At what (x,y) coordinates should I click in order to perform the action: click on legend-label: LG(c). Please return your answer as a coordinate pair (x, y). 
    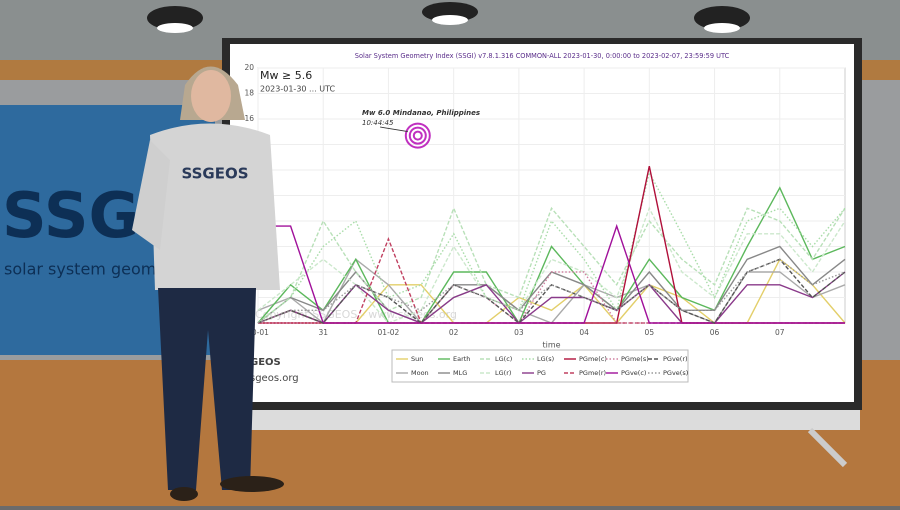
    Looking at the image, I should click on (503, 359).